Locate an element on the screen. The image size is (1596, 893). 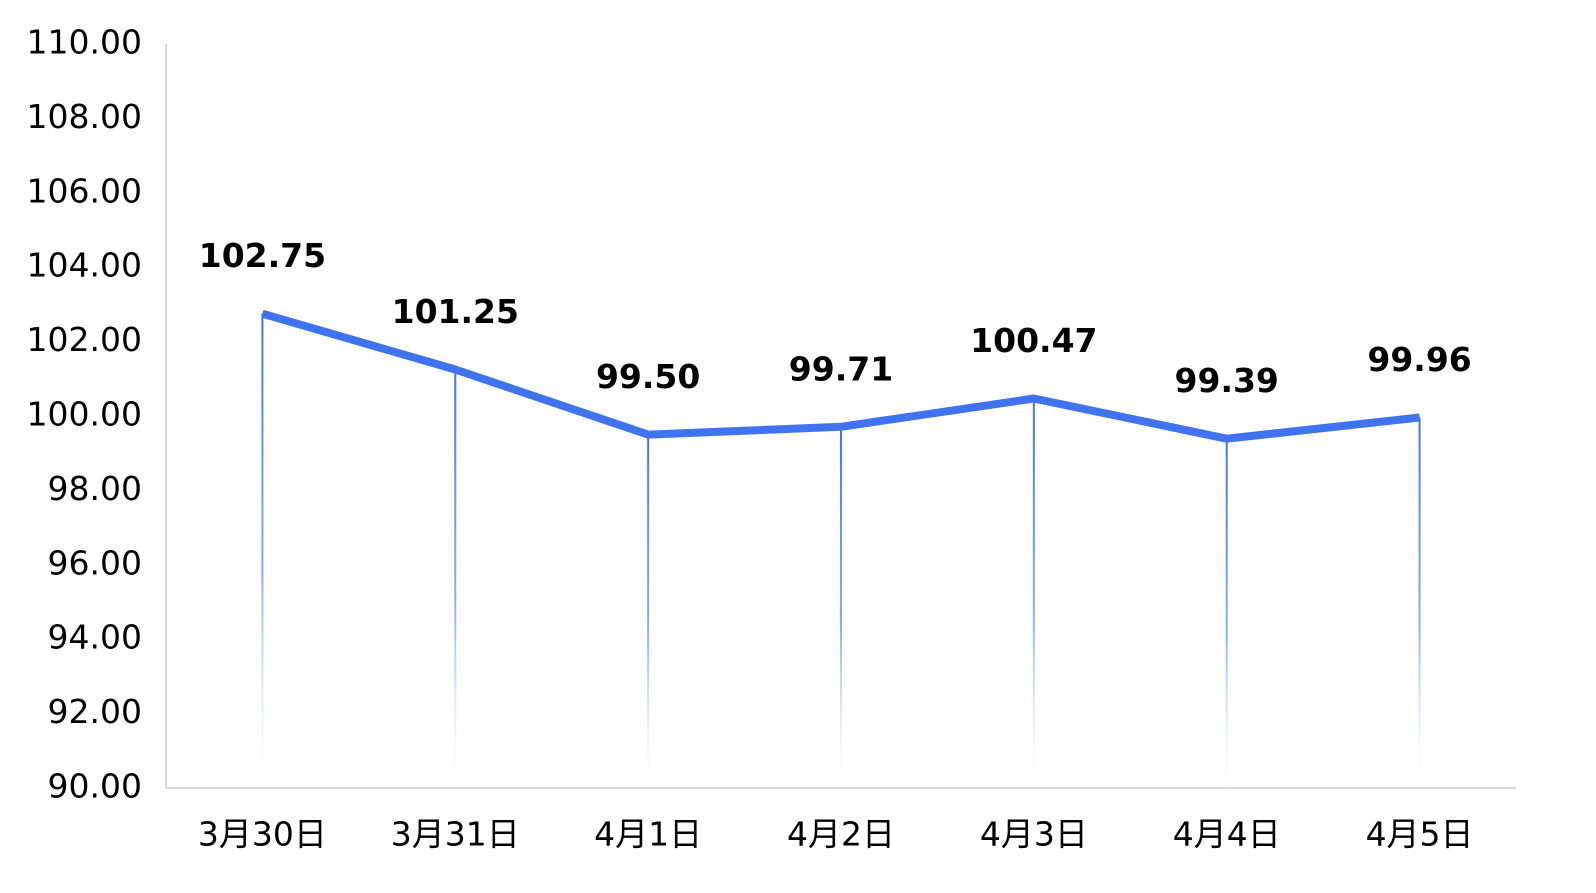
x-tick-label: 4月5日 is located at coordinates (1420, 834).